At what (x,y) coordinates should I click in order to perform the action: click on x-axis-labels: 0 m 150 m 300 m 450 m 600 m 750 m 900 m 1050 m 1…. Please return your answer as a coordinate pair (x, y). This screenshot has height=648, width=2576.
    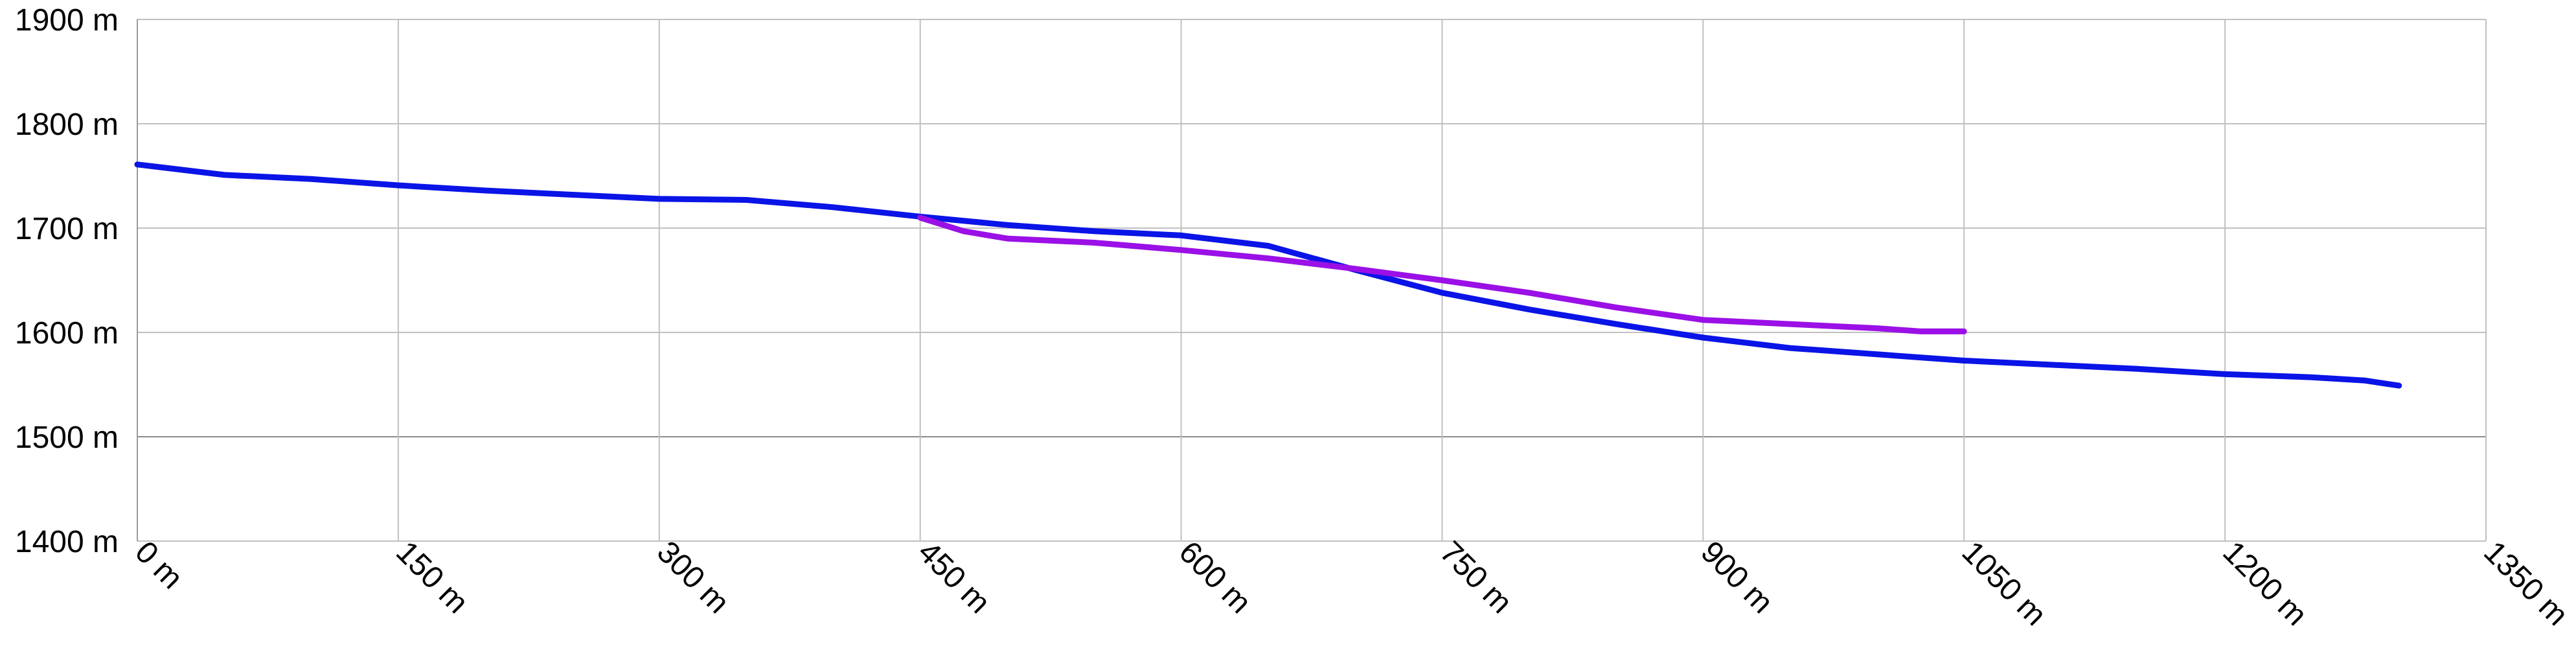
    Looking at the image, I should click on (1351, 583).